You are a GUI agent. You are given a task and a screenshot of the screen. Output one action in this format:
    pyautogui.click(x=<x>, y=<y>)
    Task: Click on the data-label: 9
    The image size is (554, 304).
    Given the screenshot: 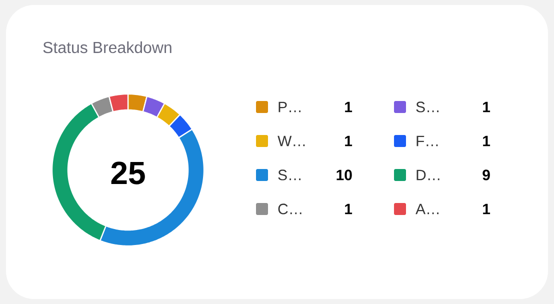 What is the action you would take?
    pyautogui.click(x=486, y=175)
    